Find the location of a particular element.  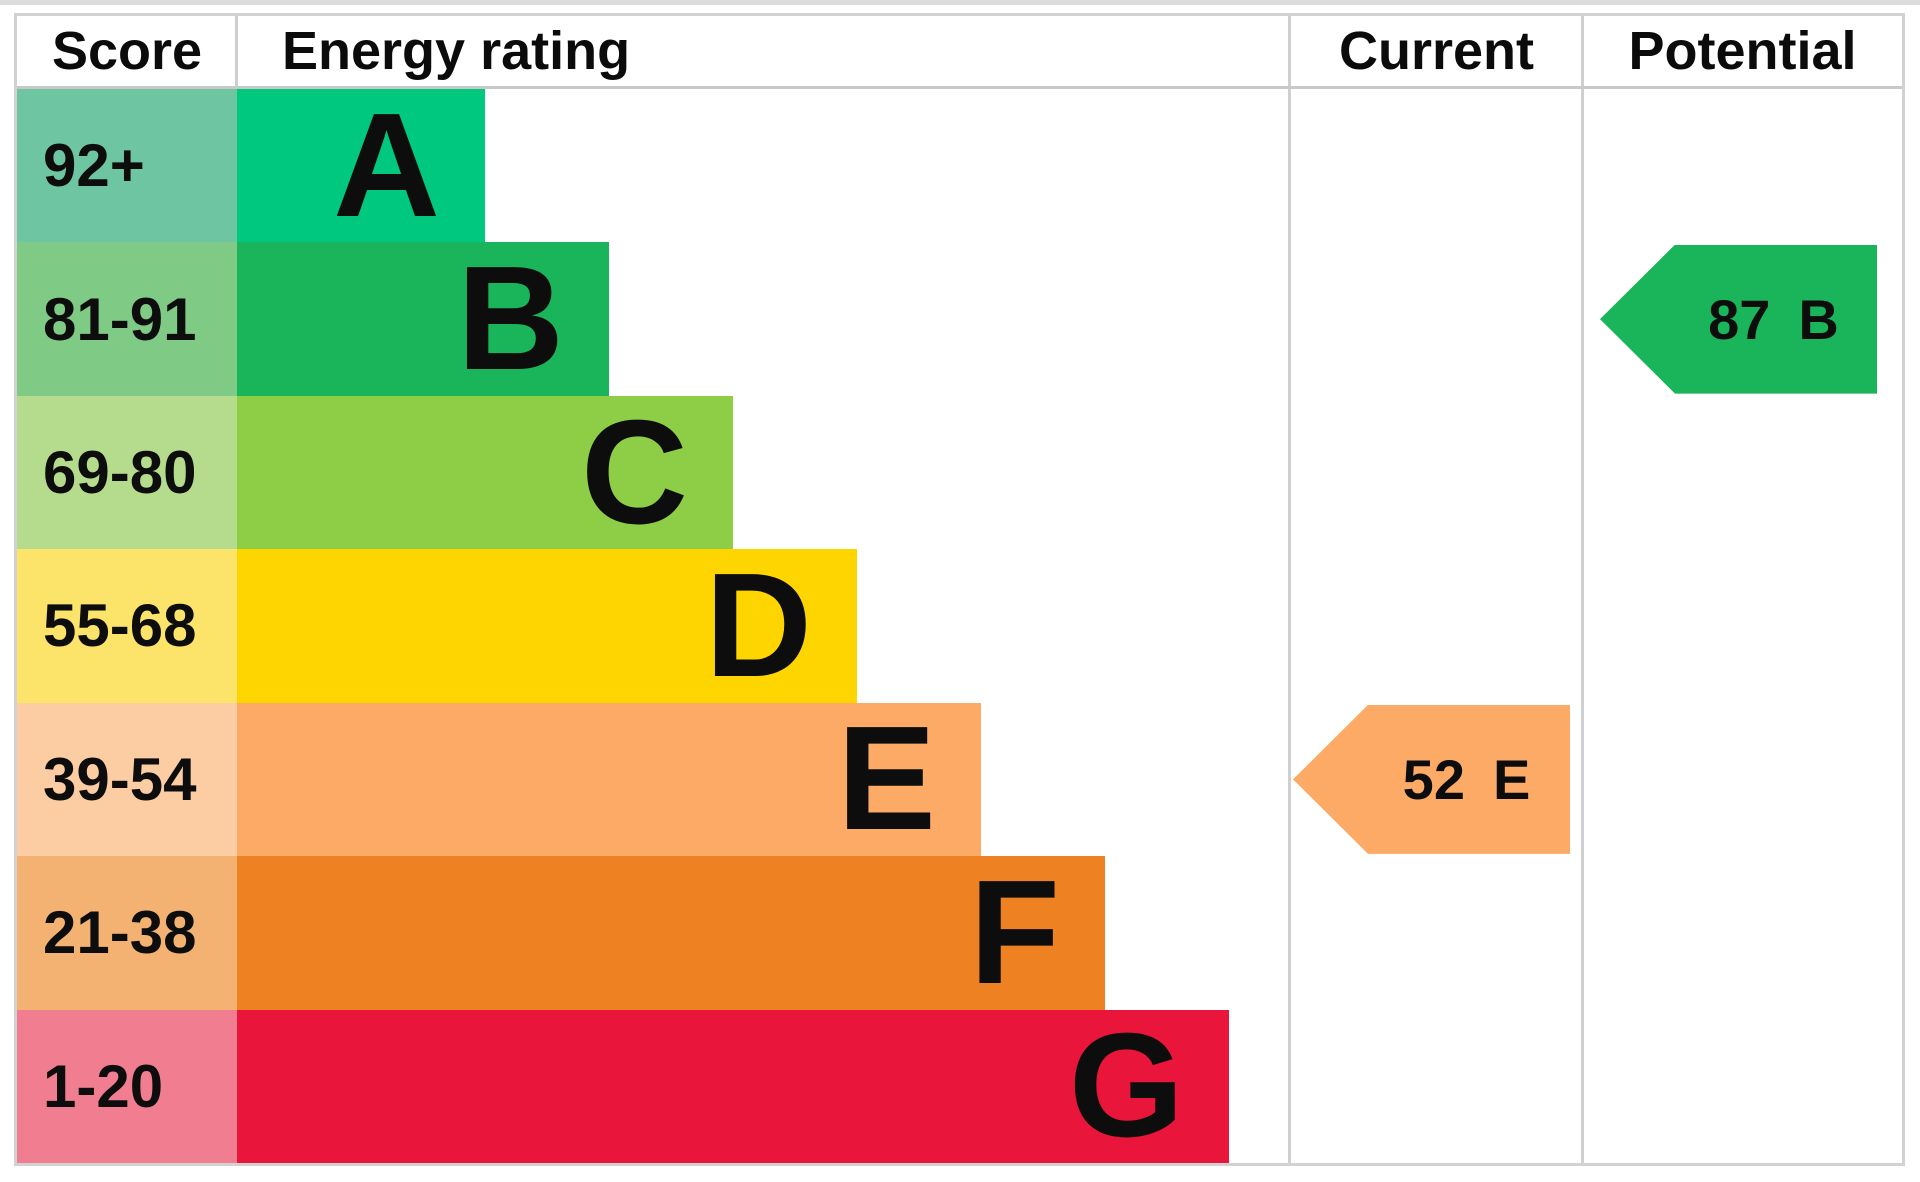

band-row-f: 21-38 F is located at coordinates (959, 932).